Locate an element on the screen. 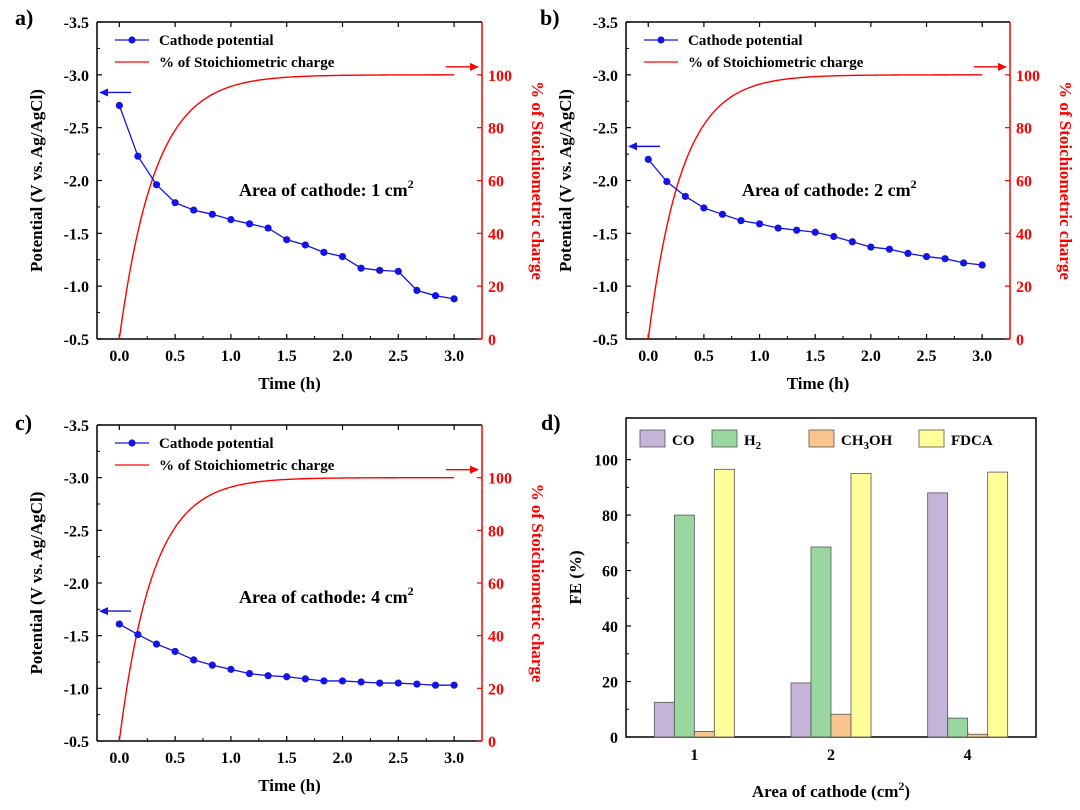  y-tick-label: -3.5 is located at coordinates (605, 23).